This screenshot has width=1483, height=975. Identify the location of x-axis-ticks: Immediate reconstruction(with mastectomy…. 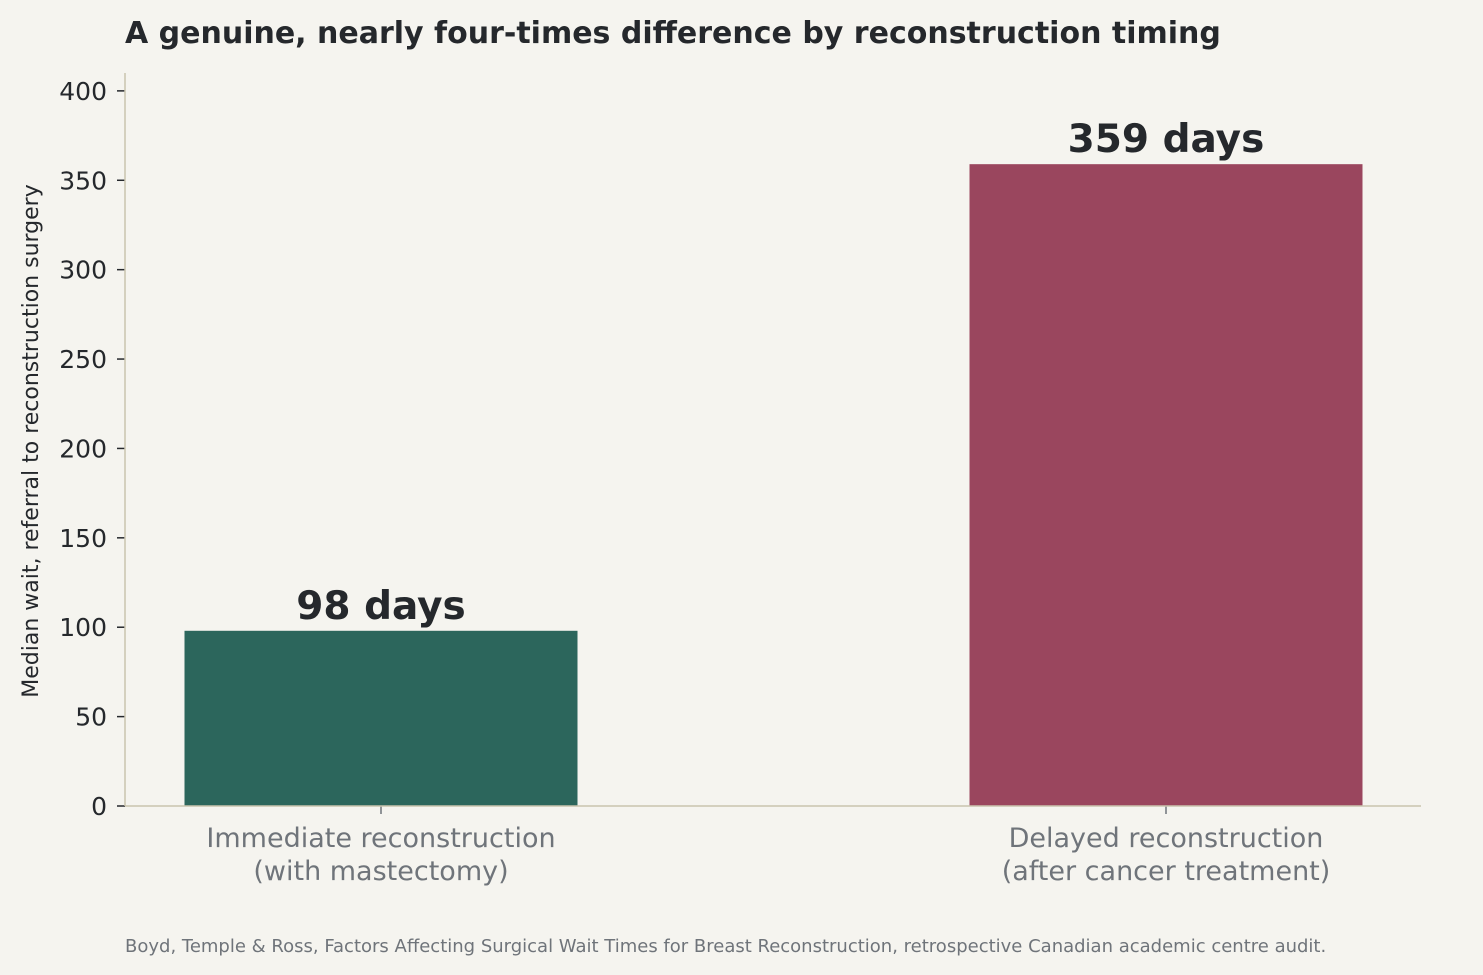
(768, 846).